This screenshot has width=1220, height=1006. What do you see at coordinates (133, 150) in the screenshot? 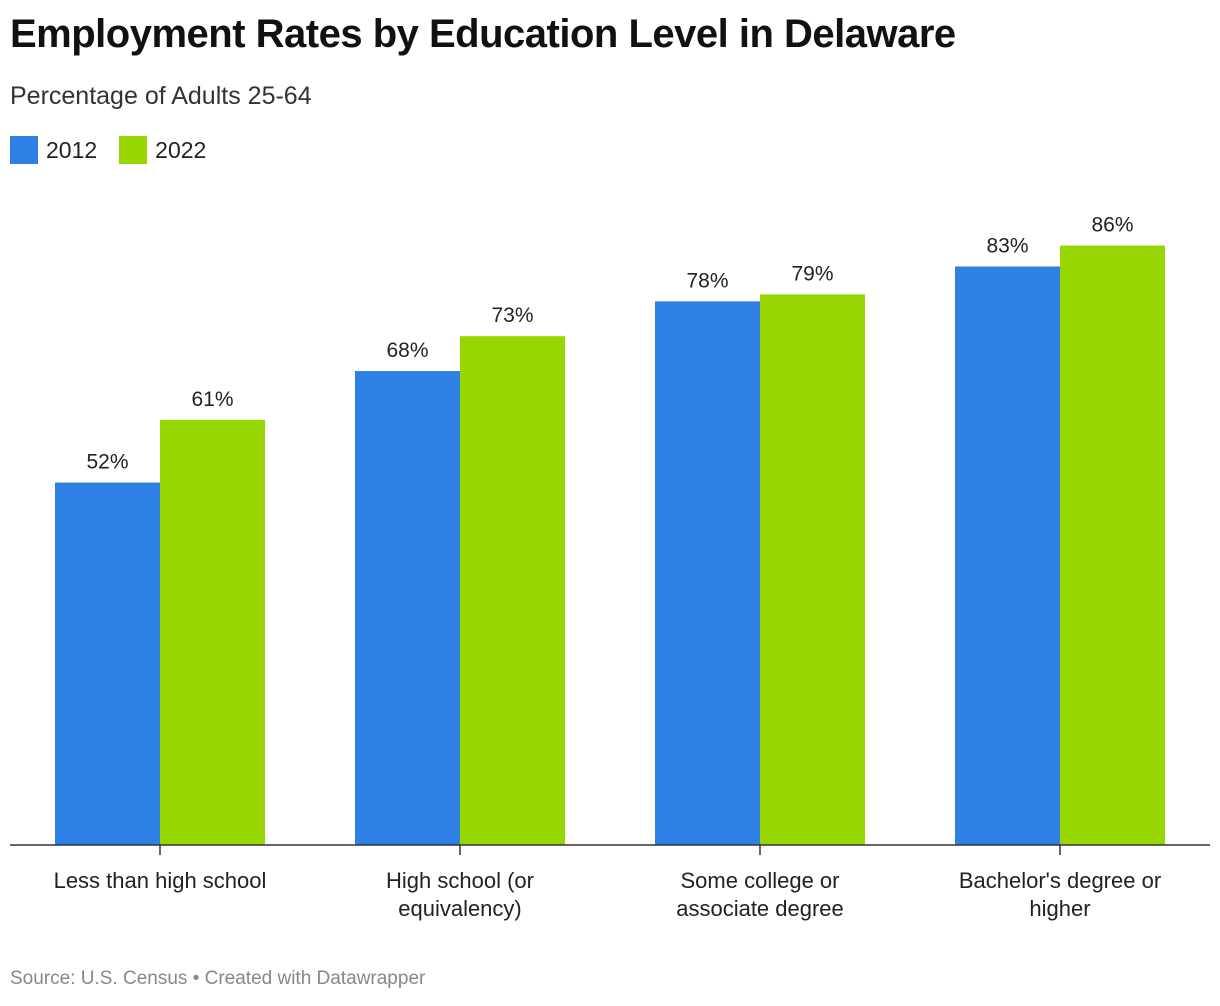
I see `legend-swatch-2022` at bounding box center [133, 150].